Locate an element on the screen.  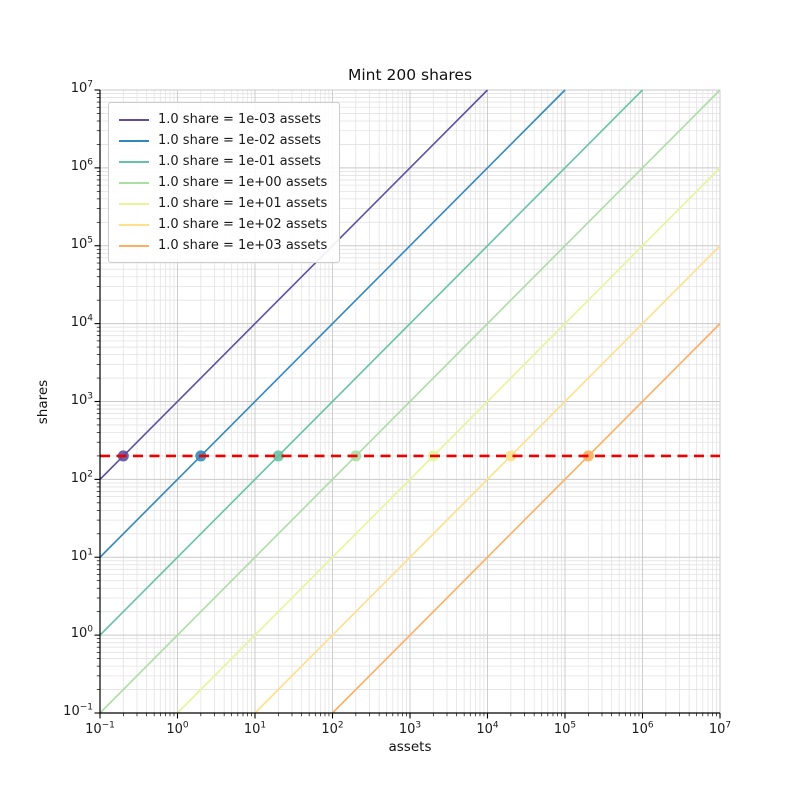
legend-item: 1.0 share = 1e+03 assets is located at coordinates (223, 245).